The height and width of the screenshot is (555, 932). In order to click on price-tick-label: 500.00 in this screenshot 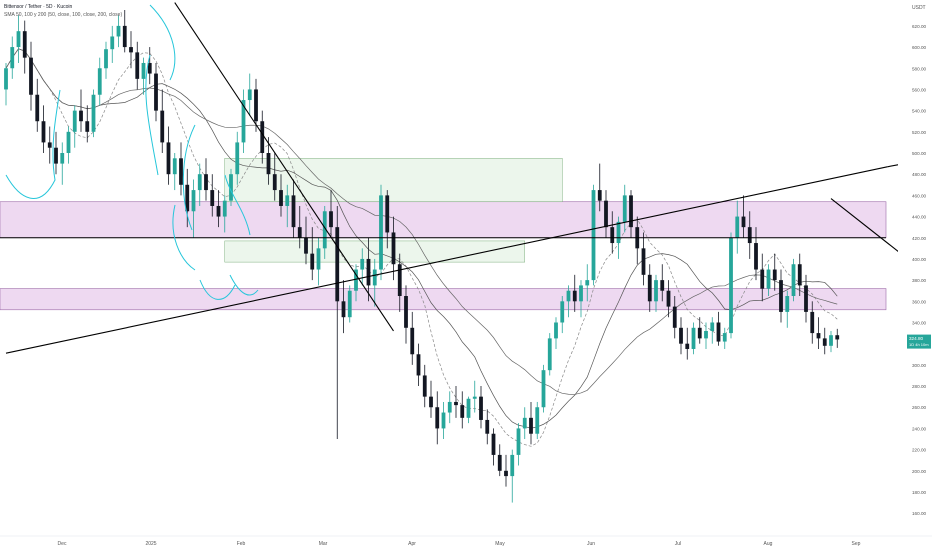, I will do `click(919, 153)`.